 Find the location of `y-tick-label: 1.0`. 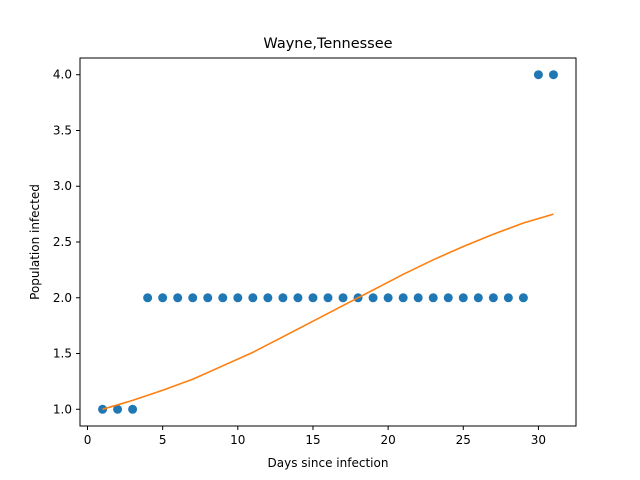

y-tick-label: 1.0 is located at coordinates (62, 409).